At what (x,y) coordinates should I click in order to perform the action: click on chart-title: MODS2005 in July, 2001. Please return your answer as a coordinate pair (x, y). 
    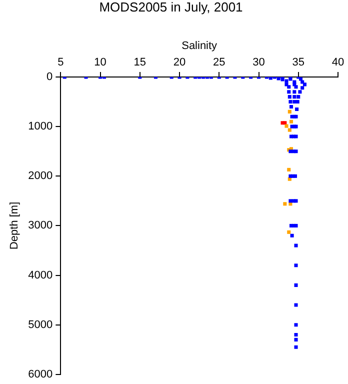
    Looking at the image, I should click on (171, 7).